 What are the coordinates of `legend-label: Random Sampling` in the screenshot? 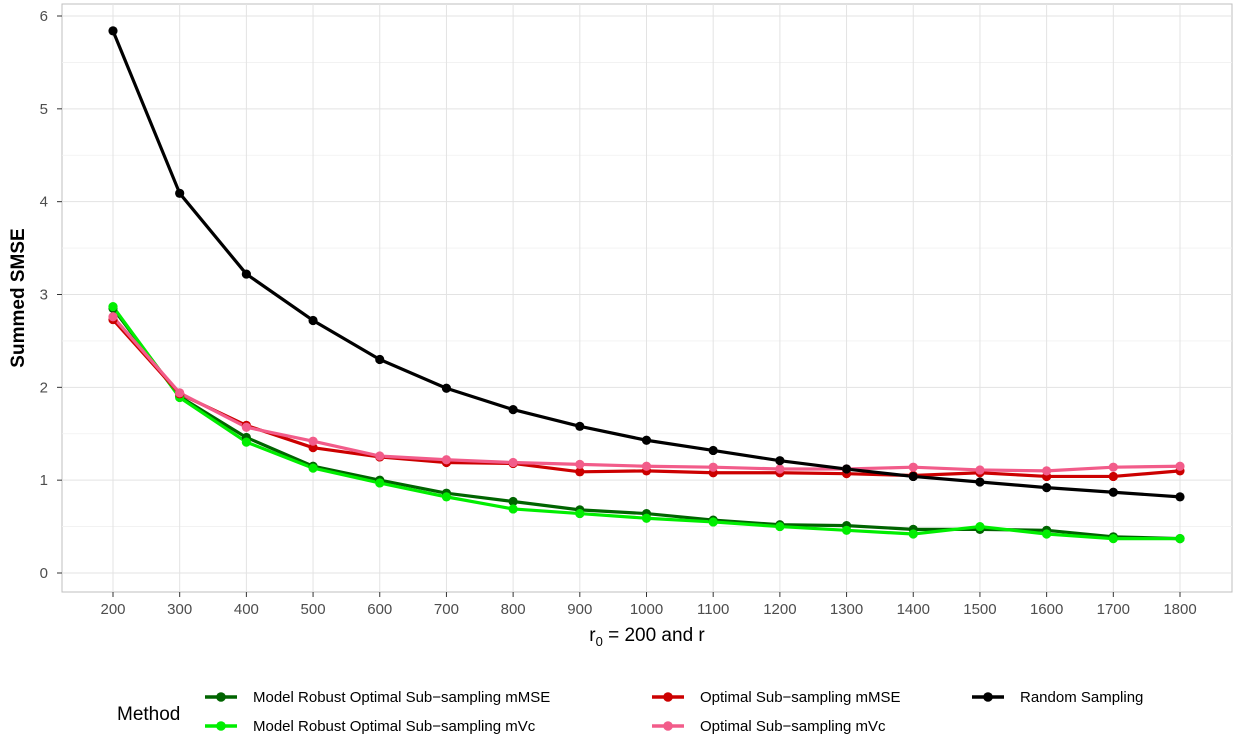 It's located at (1081, 697).